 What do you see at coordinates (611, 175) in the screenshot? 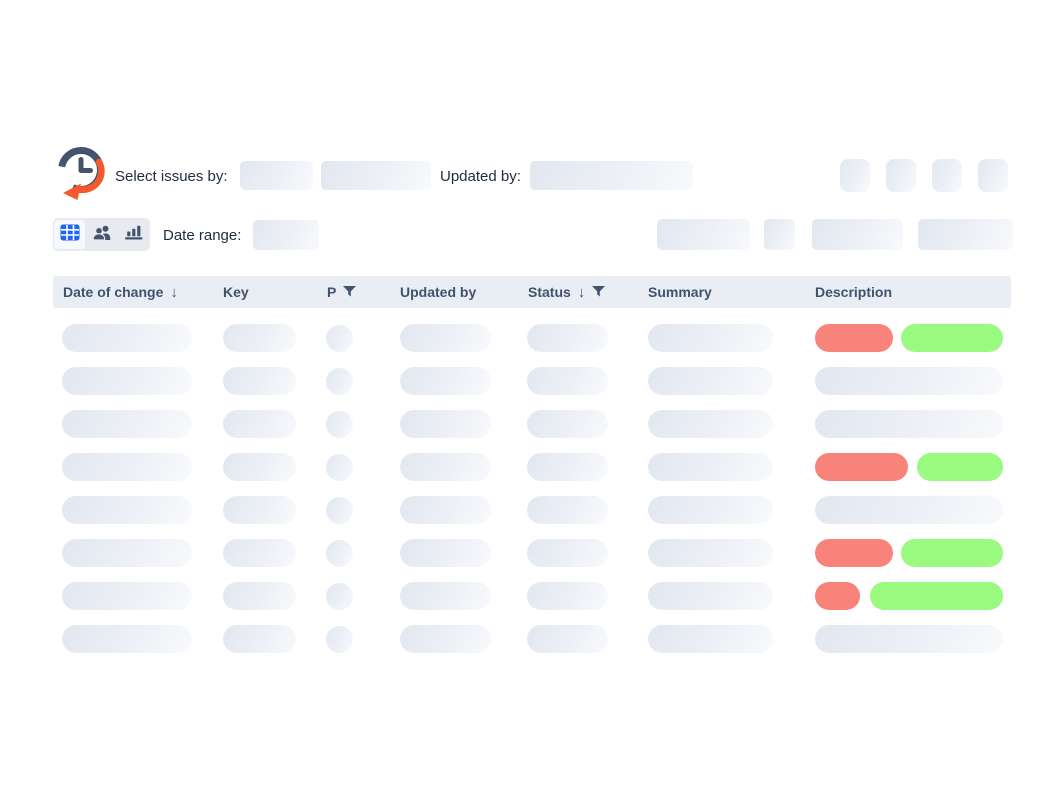
I see `updated-by-filter` at bounding box center [611, 175].